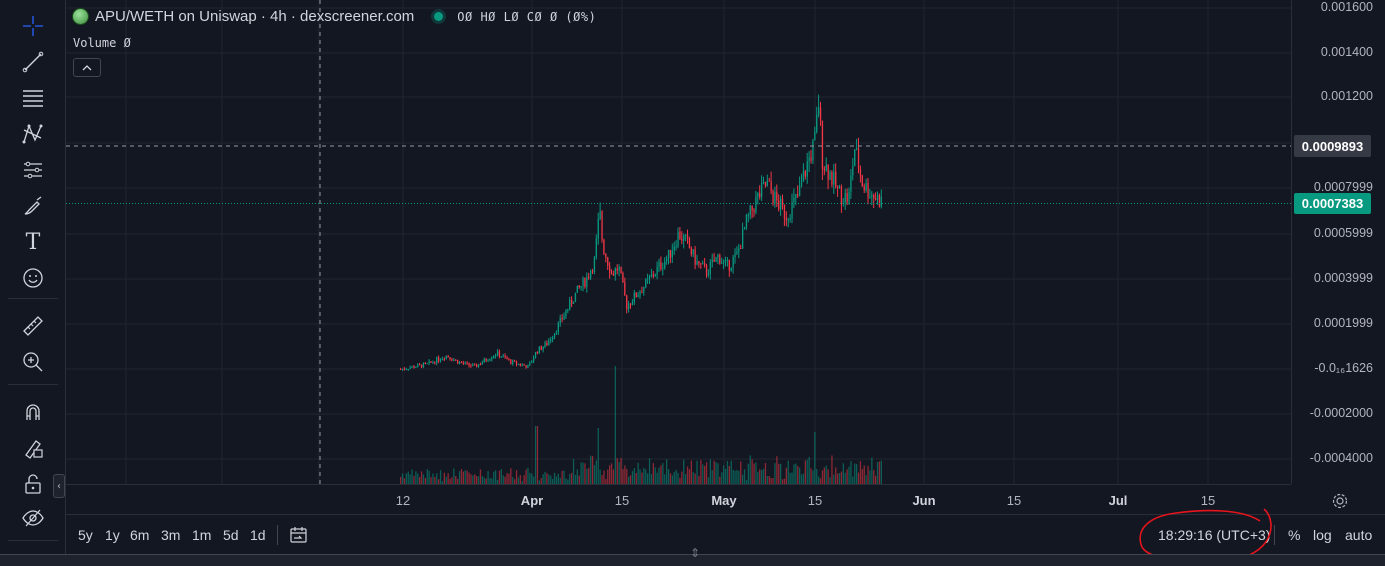 This screenshot has height=566, width=1385. What do you see at coordinates (258, 535) in the screenshot?
I see `range-1d-button: 1d` at bounding box center [258, 535].